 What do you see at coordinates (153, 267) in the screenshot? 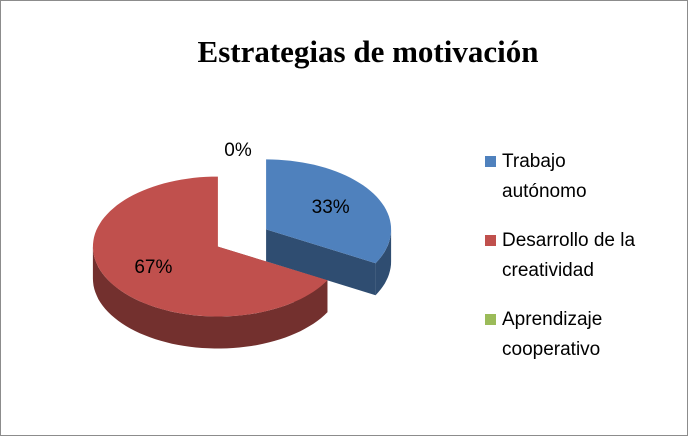
I see `data-label: 67%` at bounding box center [153, 267].